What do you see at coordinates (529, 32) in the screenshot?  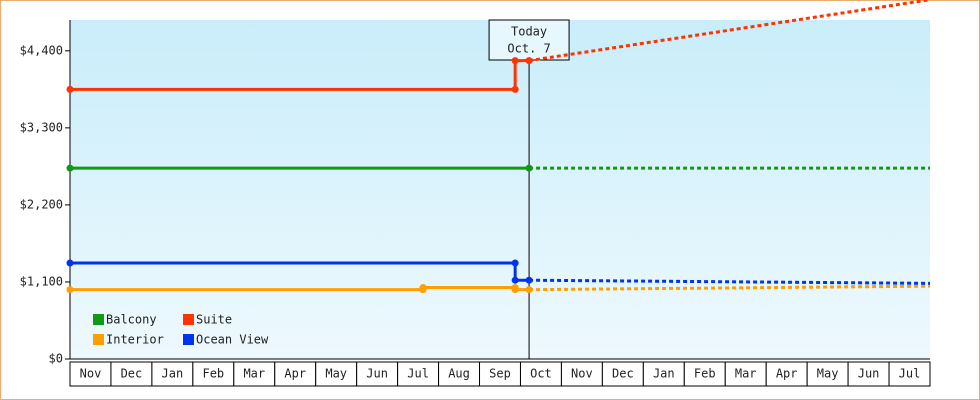 I see `today-label: Today` at bounding box center [529, 32].